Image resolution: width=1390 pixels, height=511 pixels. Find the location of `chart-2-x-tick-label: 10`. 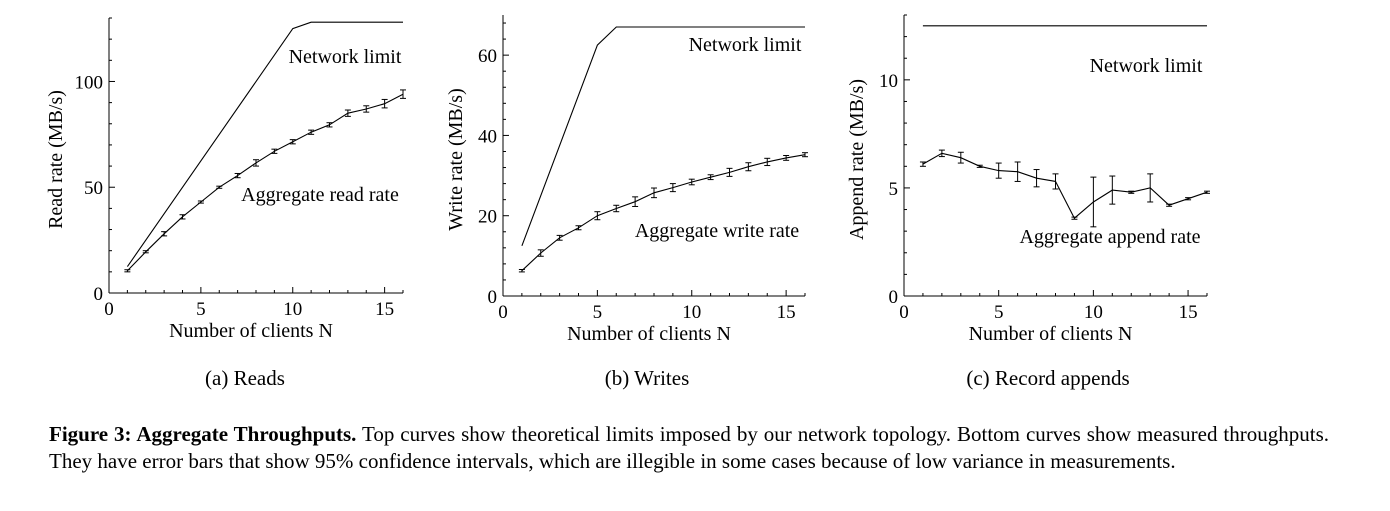

chart-2-x-tick-label: 10 is located at coordinates (691, 312).